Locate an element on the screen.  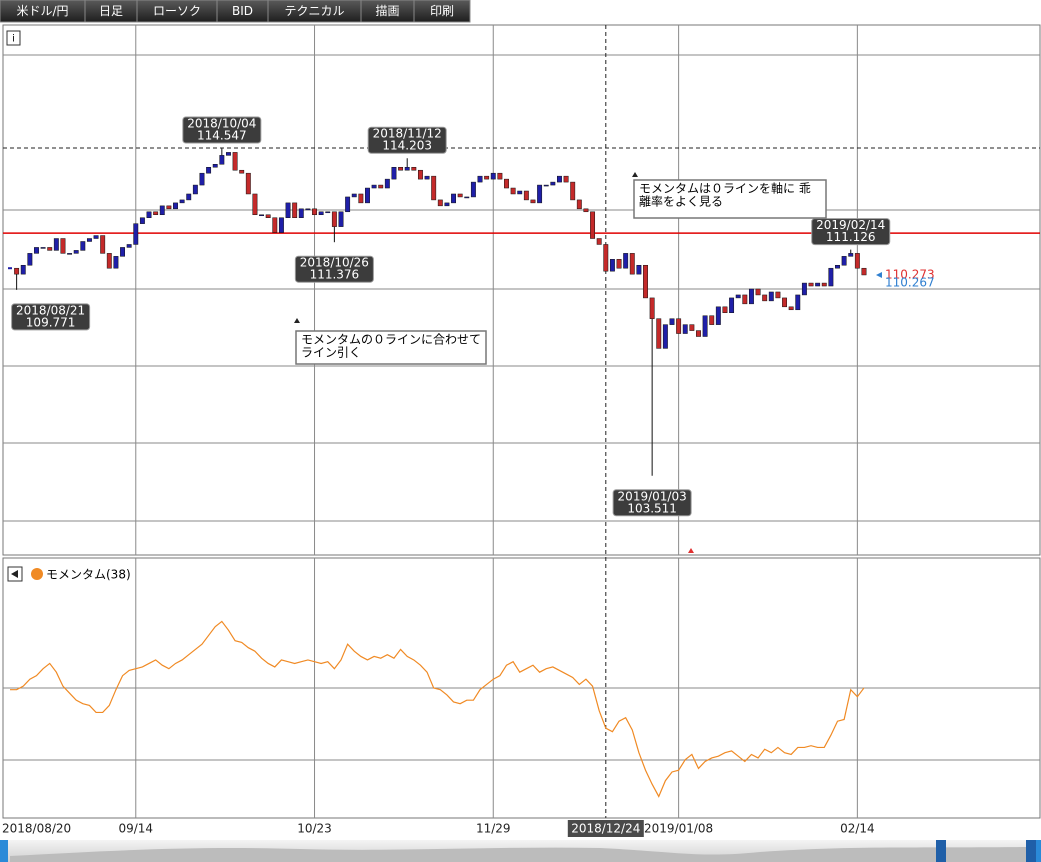
toolbar-label: 米ドル/円 is located at coordinates (42, 11).